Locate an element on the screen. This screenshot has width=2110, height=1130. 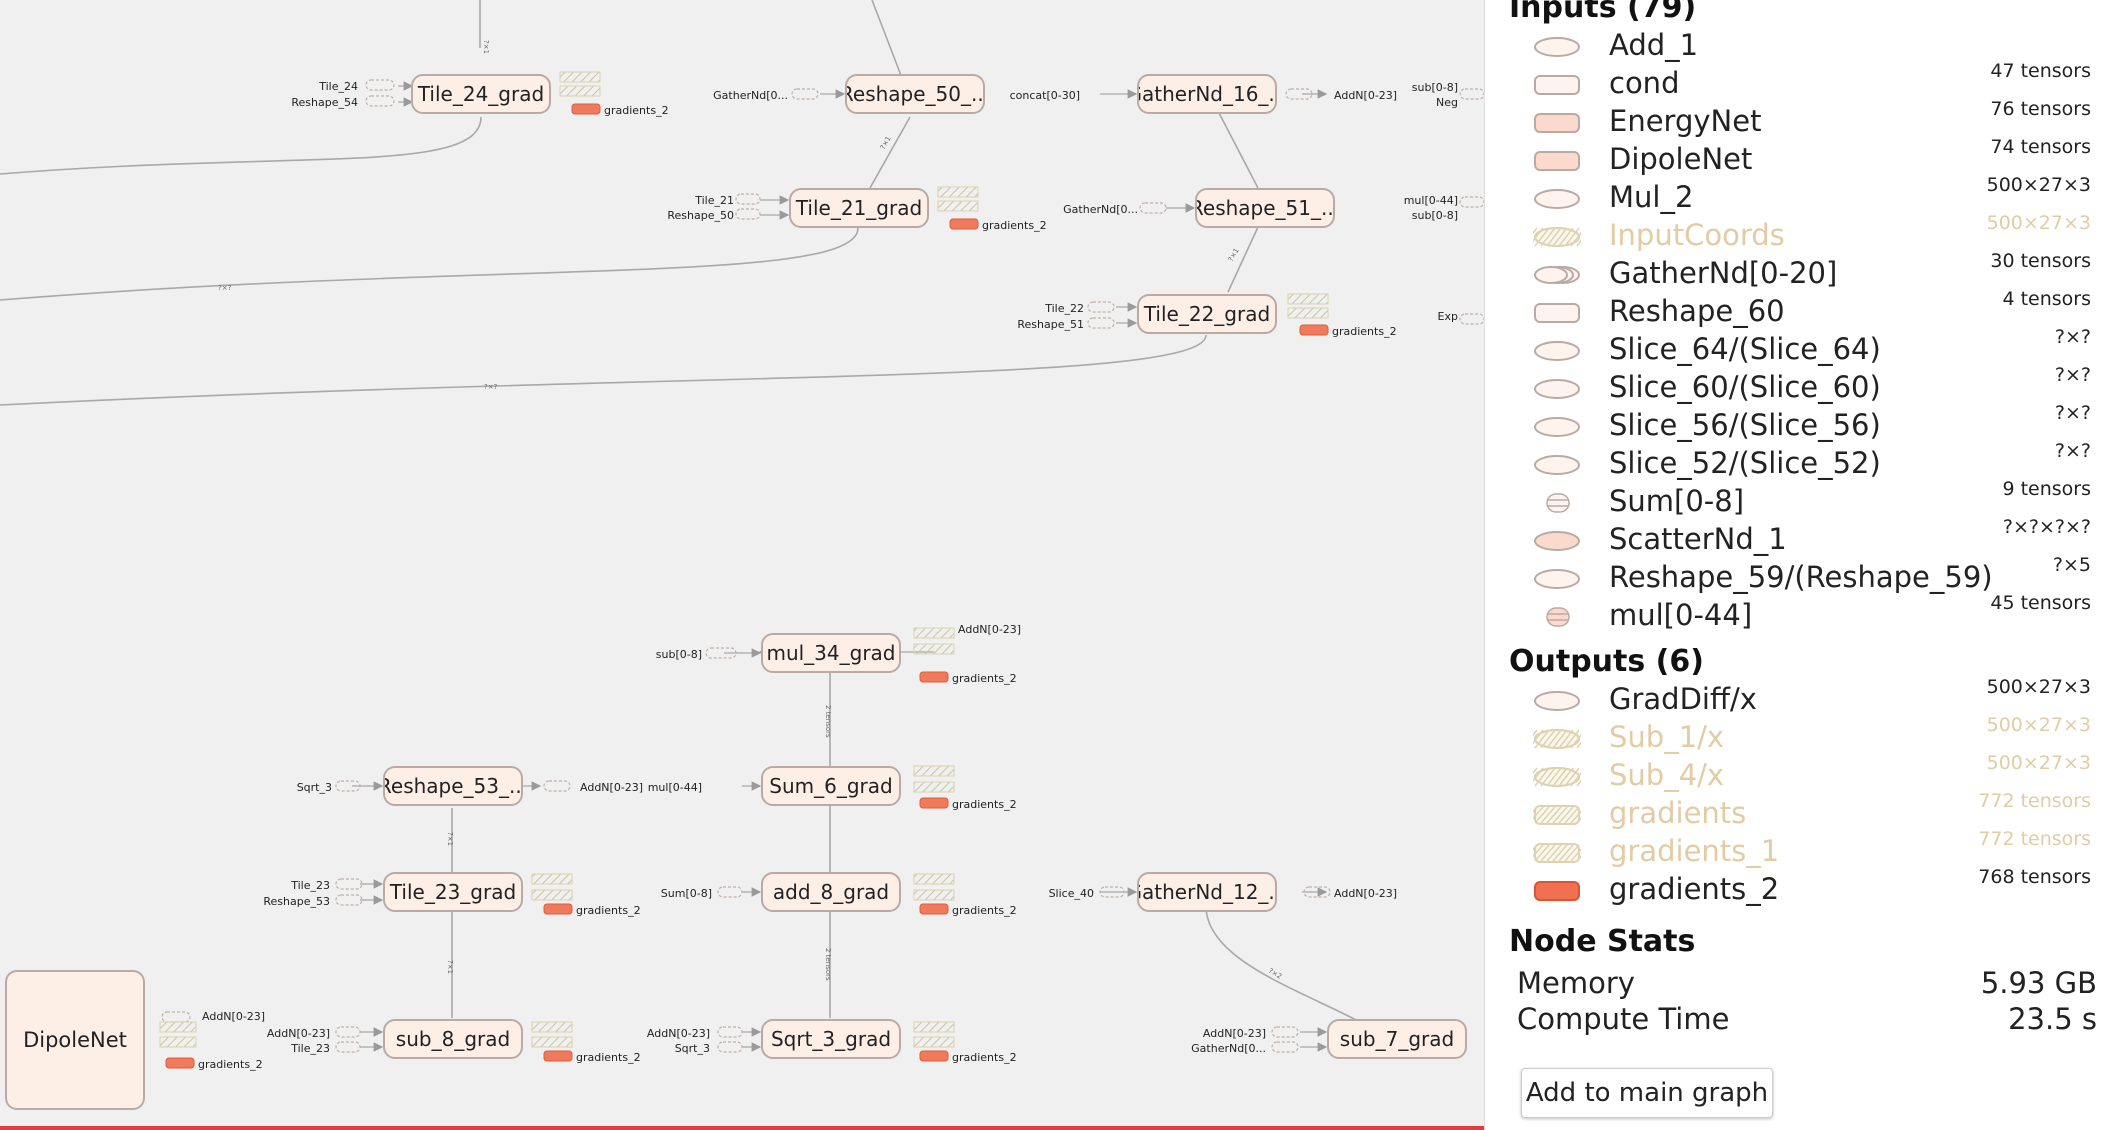
svg-text: 2 tensors is located at coordinates (828, 964).